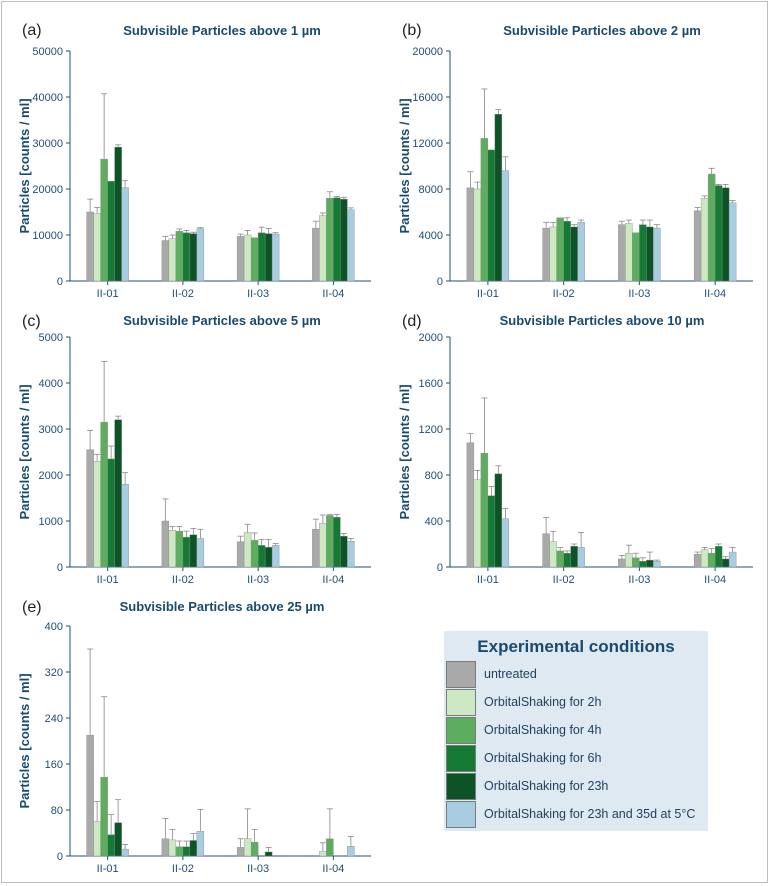 This screenshot has height=886, width=771. Describe the element at coordinates (54, 627) in the screenshot. I see `y-tick-label: 400` at that location.